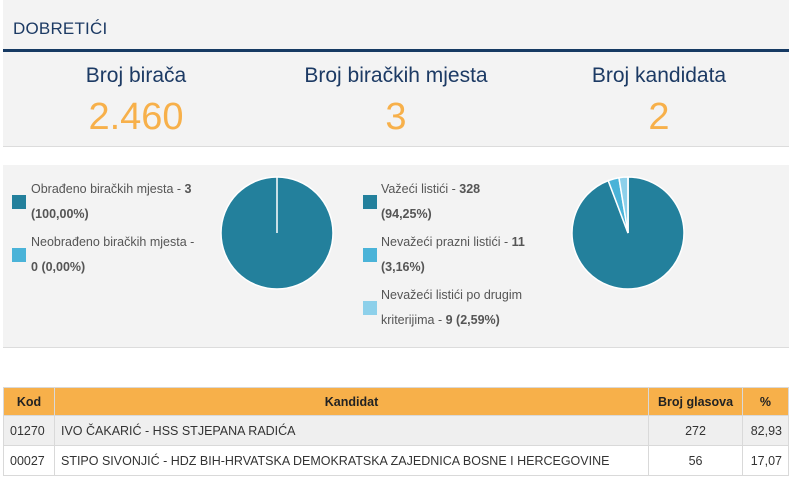 This screenshot has height=478, width=792. I want to click on cell-code: 00027, so click(29, 460).